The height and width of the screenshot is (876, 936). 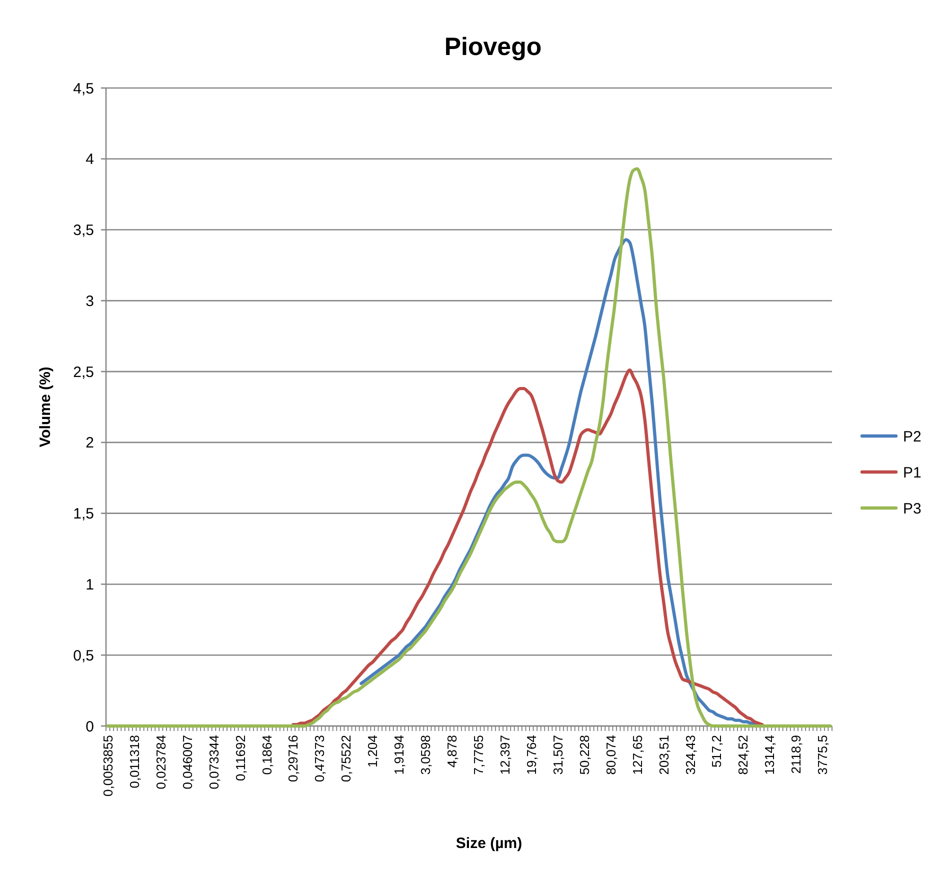 What do you see at coordinates (320, 758) in the screenshot?
I see `x-tick-label: 0,47373` at bounding box center [320, 758].